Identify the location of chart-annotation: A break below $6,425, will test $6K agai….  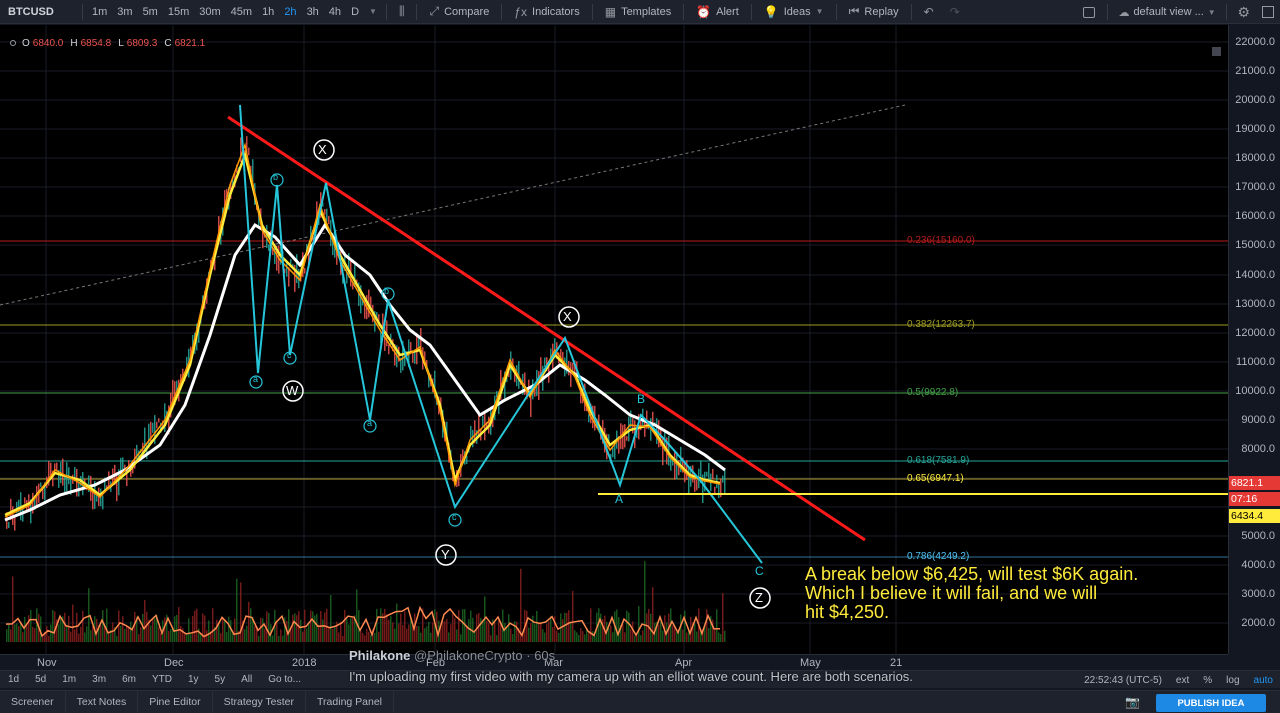
(971, 593).